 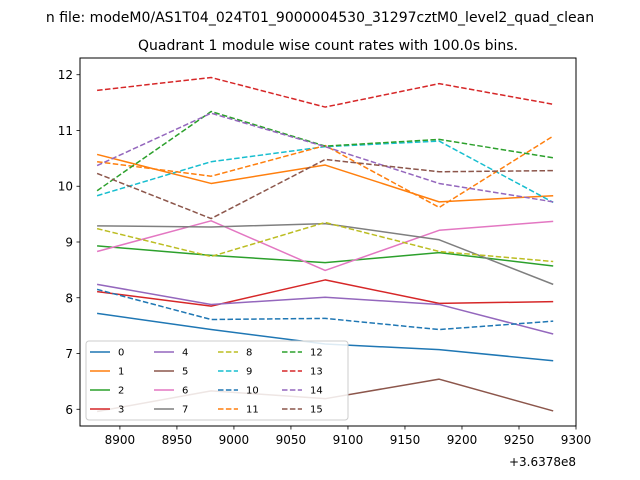 I want to click on x-axis-ticks: 8900 8950 9000 9050 9100 9150 9200 9250 9300, so click(x=348, y=436).